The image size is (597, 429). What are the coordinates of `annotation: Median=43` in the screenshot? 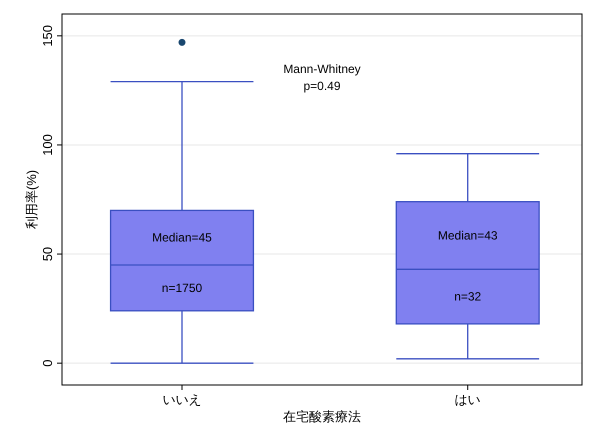 It's located at (468, 235).